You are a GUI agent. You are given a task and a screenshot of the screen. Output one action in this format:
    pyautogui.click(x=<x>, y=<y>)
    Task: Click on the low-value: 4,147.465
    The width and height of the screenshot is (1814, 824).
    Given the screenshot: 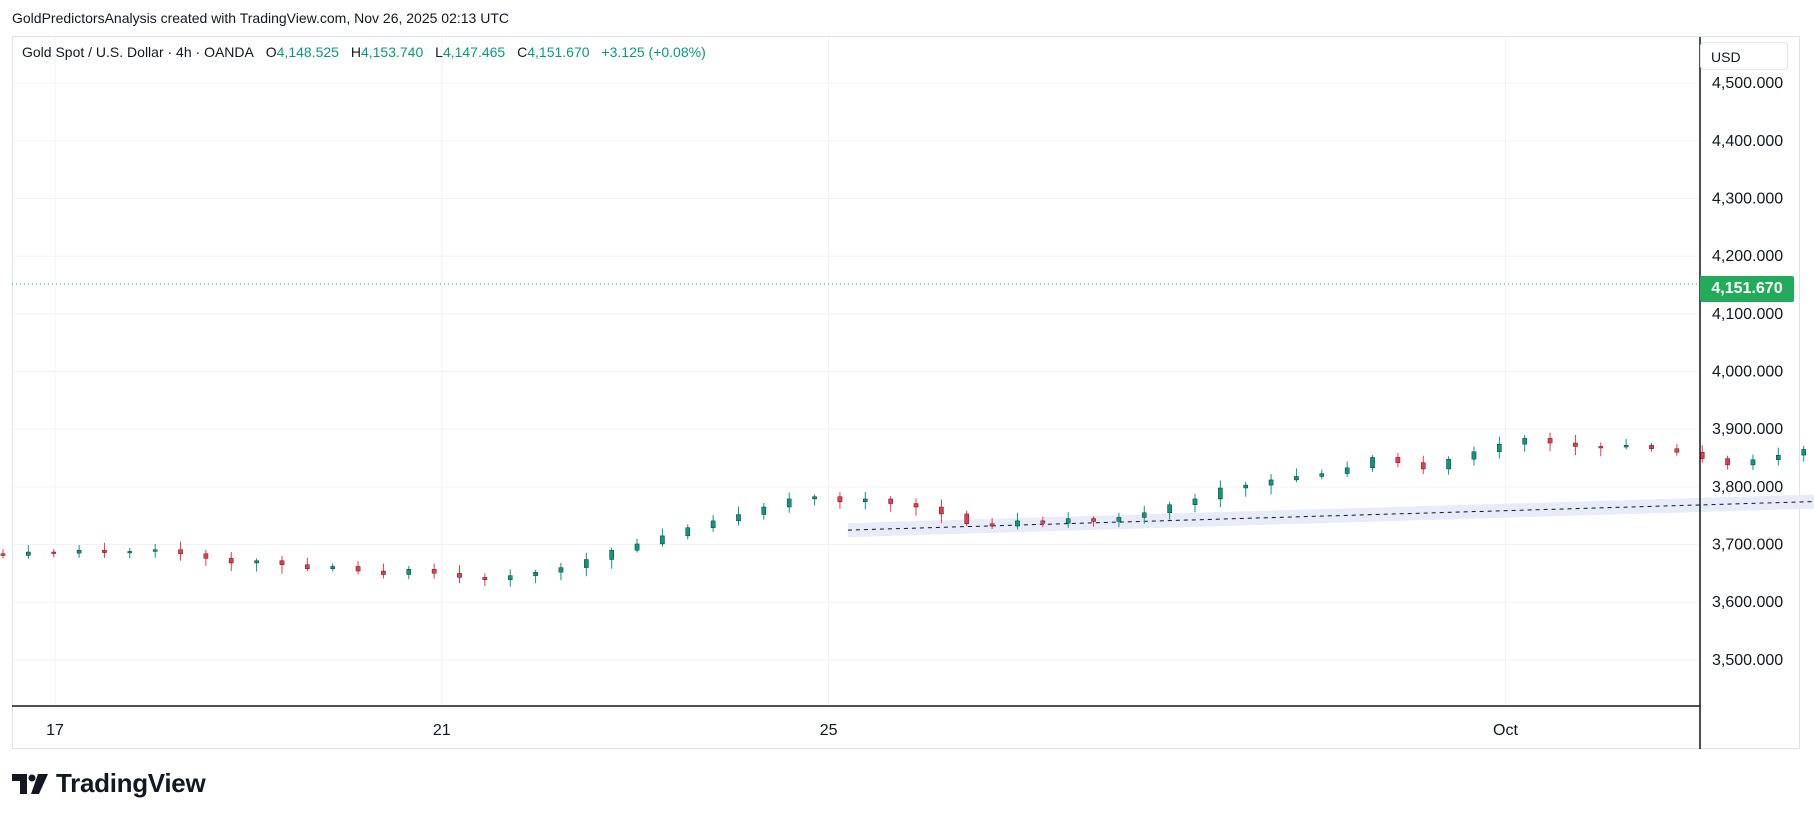 What is the action you would take?
    pyautogui.click(x=474, y=52)
    